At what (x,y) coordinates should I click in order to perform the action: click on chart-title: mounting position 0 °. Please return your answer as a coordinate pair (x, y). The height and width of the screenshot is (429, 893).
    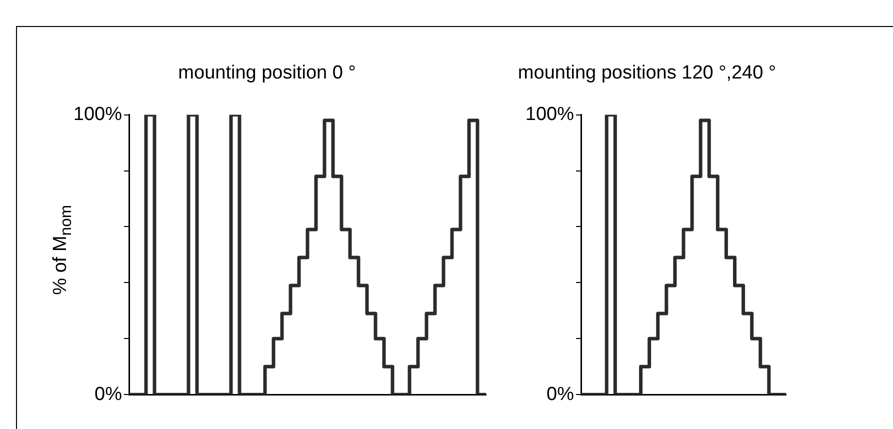
    Looking at the image, I should click on (267, 73).